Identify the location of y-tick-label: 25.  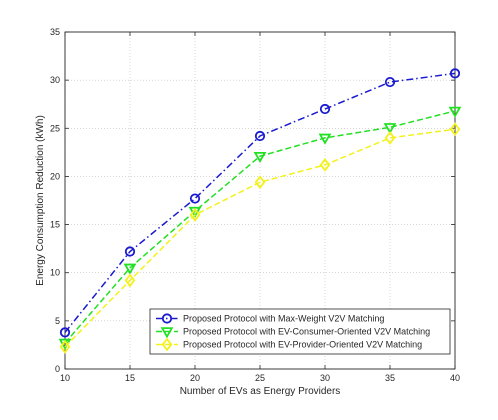
(55, 128).